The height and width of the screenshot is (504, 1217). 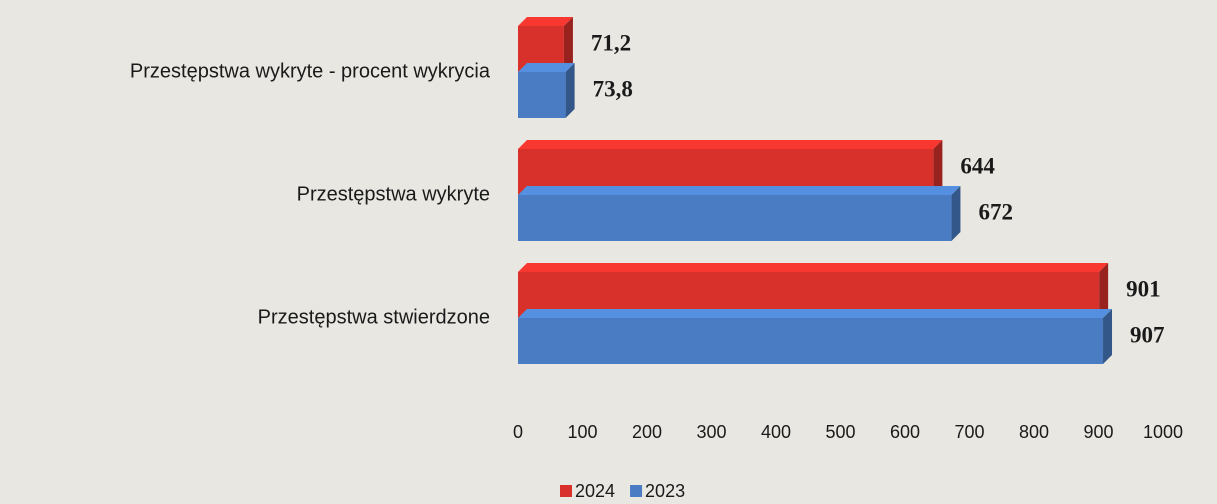 I want to click on x-tick-label: 800, so click(x=1034, y=432).